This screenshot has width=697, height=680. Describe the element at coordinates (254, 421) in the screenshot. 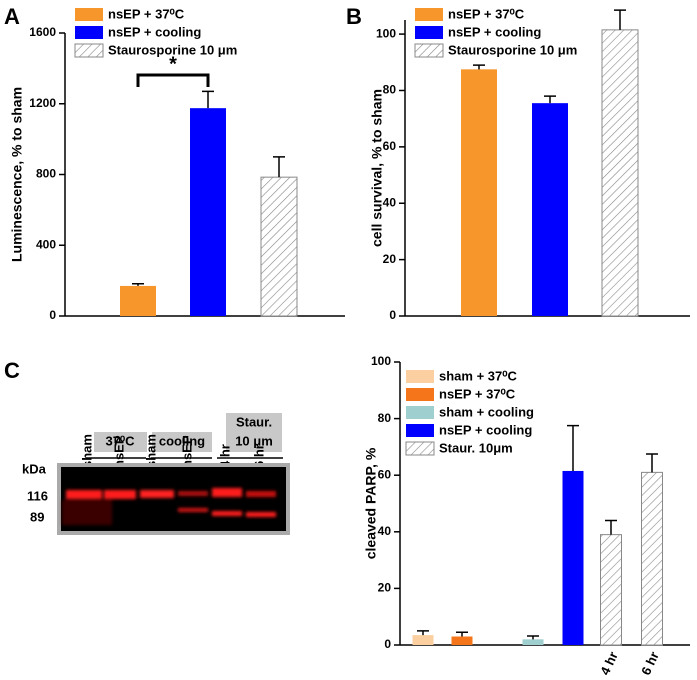

I see `group-label: Staur.` at that location.